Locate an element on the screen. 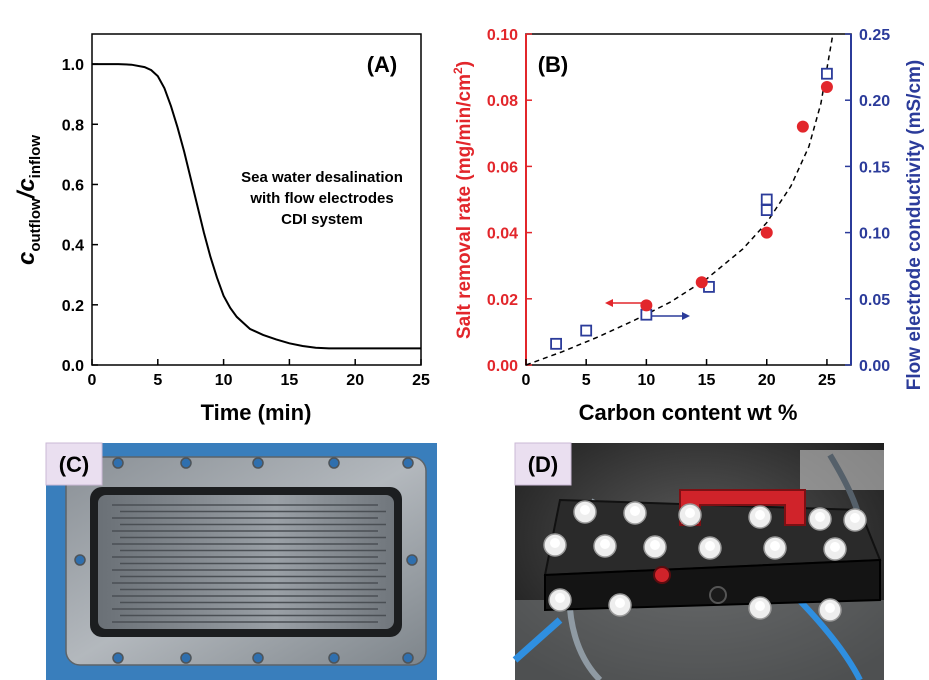 The width and height of the screenshot is (929, 680). panel-a-xlabel: Time (min) is located at coordinates (256, 412).